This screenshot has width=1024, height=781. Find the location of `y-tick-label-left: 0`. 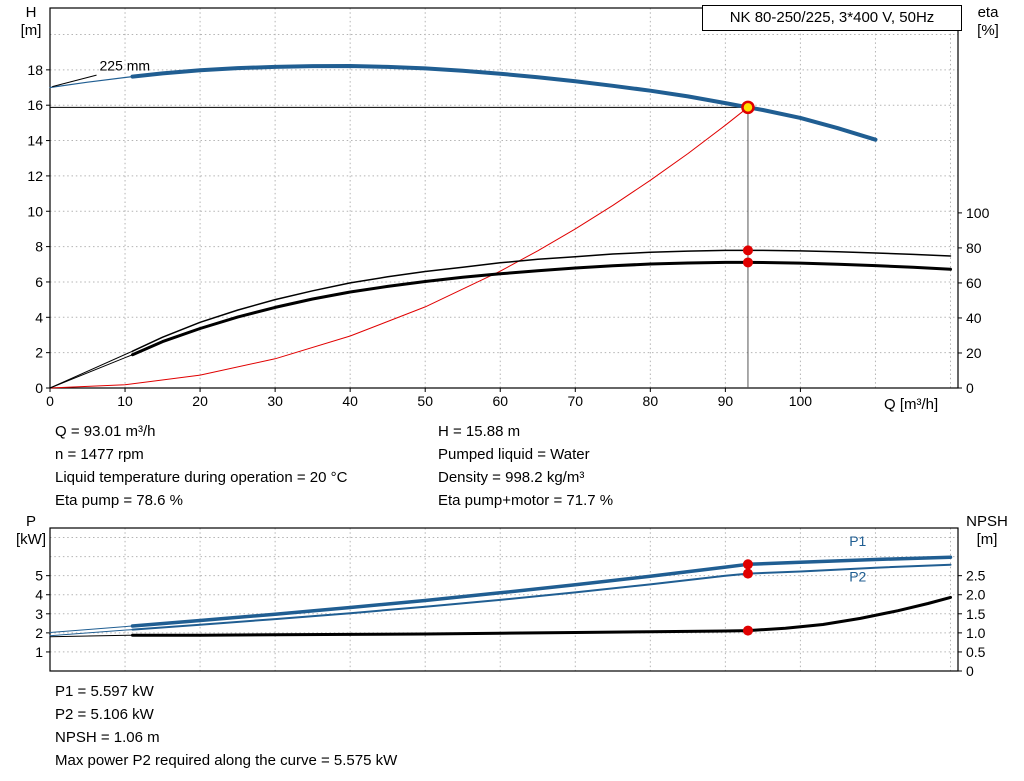

y-tick-label-left: 0 is located at coordinates (39, 388).